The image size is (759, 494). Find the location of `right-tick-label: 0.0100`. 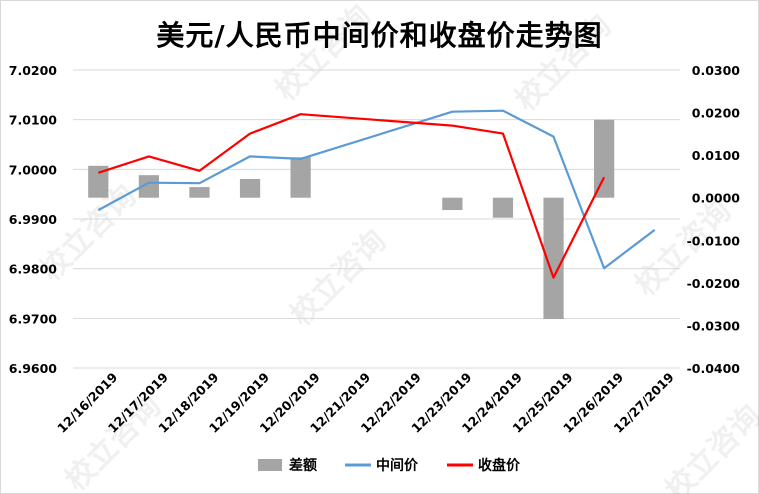

right-tick-label: 0.0100 is located at coordinates (716, 155).